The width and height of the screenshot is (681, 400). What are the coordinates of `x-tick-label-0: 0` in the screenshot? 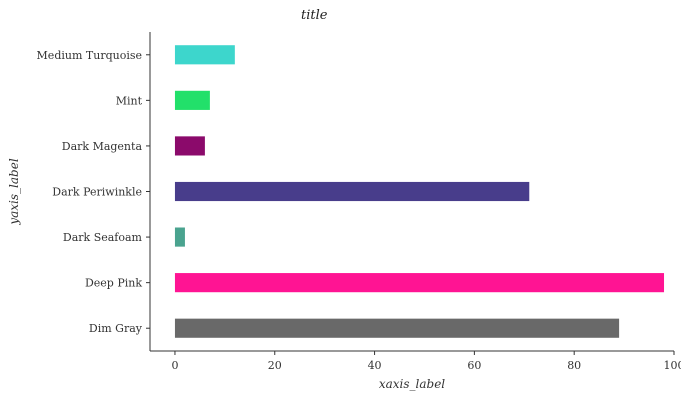 It's located at (174, 365).